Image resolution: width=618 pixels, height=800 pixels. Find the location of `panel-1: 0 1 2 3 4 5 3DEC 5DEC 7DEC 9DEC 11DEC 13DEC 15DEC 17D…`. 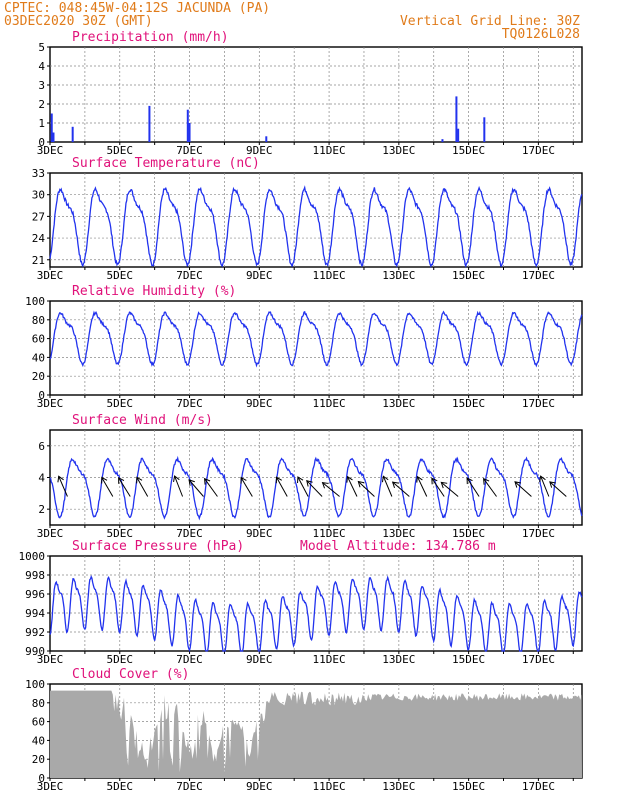

panel-1: 0 1 2 3 4 5 3DEC 5DEC 7DEC 9DEC 11DEC 13DEC 15DEC 17D… is located at coordinates (310, 93).